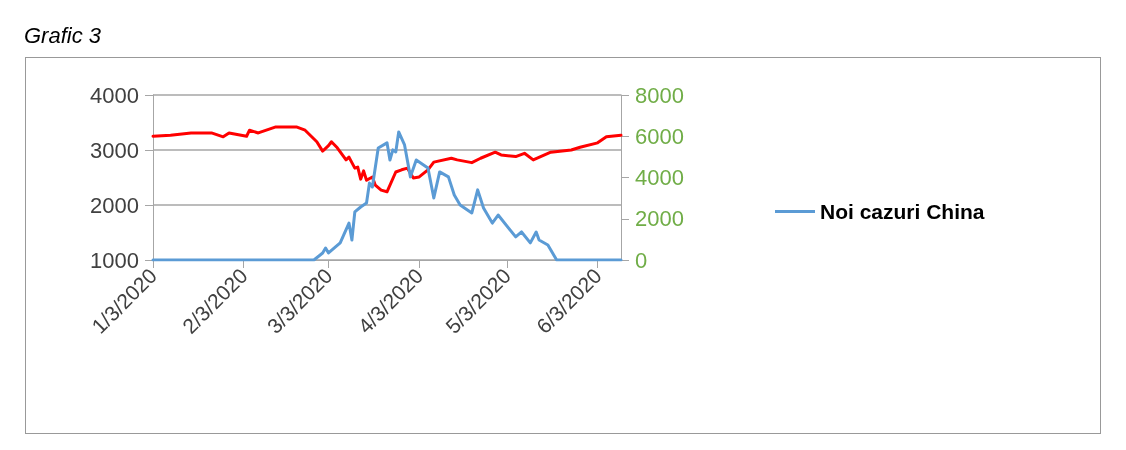  What do you see at coordinates (114, 260) in the screenshot?
I see `y-tick-label: 1000` at bounding box center [114, 260].